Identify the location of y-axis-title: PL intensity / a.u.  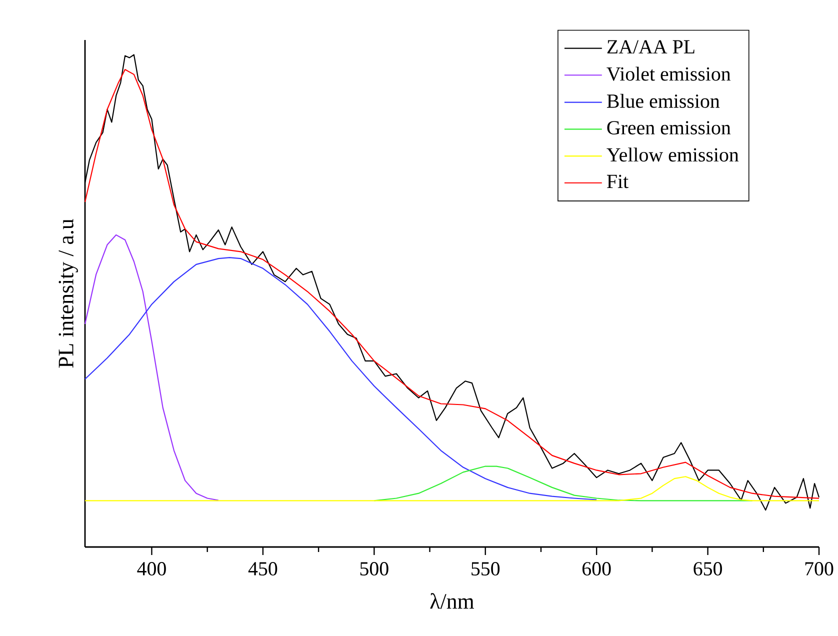
(68, 293).